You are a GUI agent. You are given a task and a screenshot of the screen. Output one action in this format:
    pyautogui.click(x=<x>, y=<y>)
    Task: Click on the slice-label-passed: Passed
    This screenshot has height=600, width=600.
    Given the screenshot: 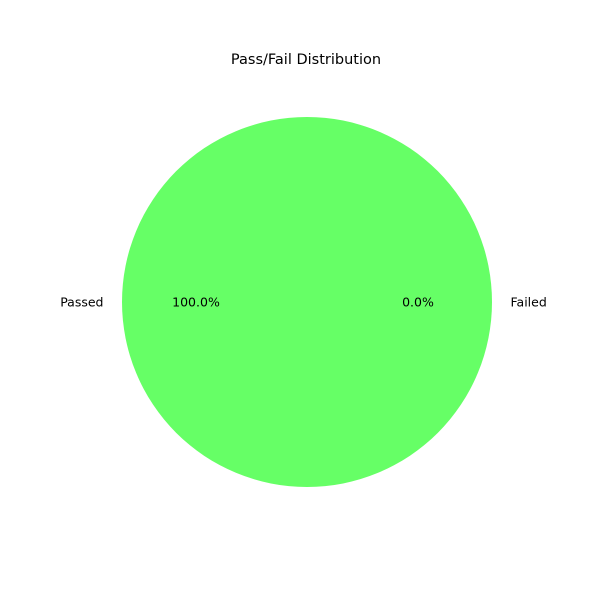 What is the action you would take?
    pyautogui.click(x=81, y=302)
    